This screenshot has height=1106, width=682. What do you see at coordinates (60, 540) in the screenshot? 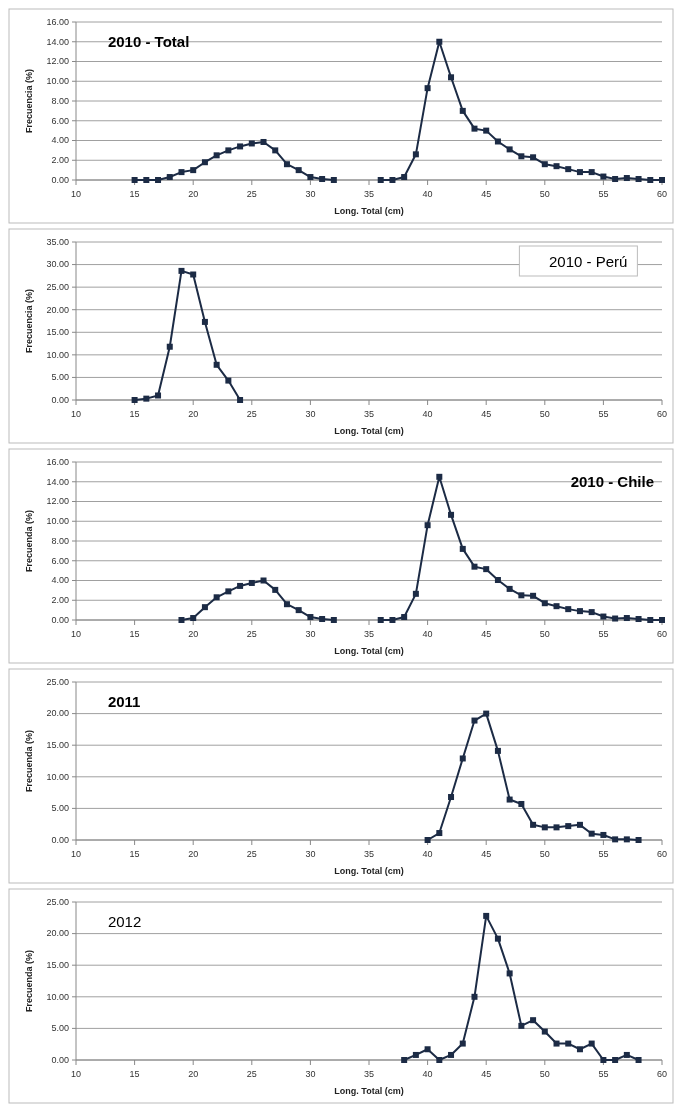
I see `y-tick-label: 8.00` at bounding box center [60, 540].